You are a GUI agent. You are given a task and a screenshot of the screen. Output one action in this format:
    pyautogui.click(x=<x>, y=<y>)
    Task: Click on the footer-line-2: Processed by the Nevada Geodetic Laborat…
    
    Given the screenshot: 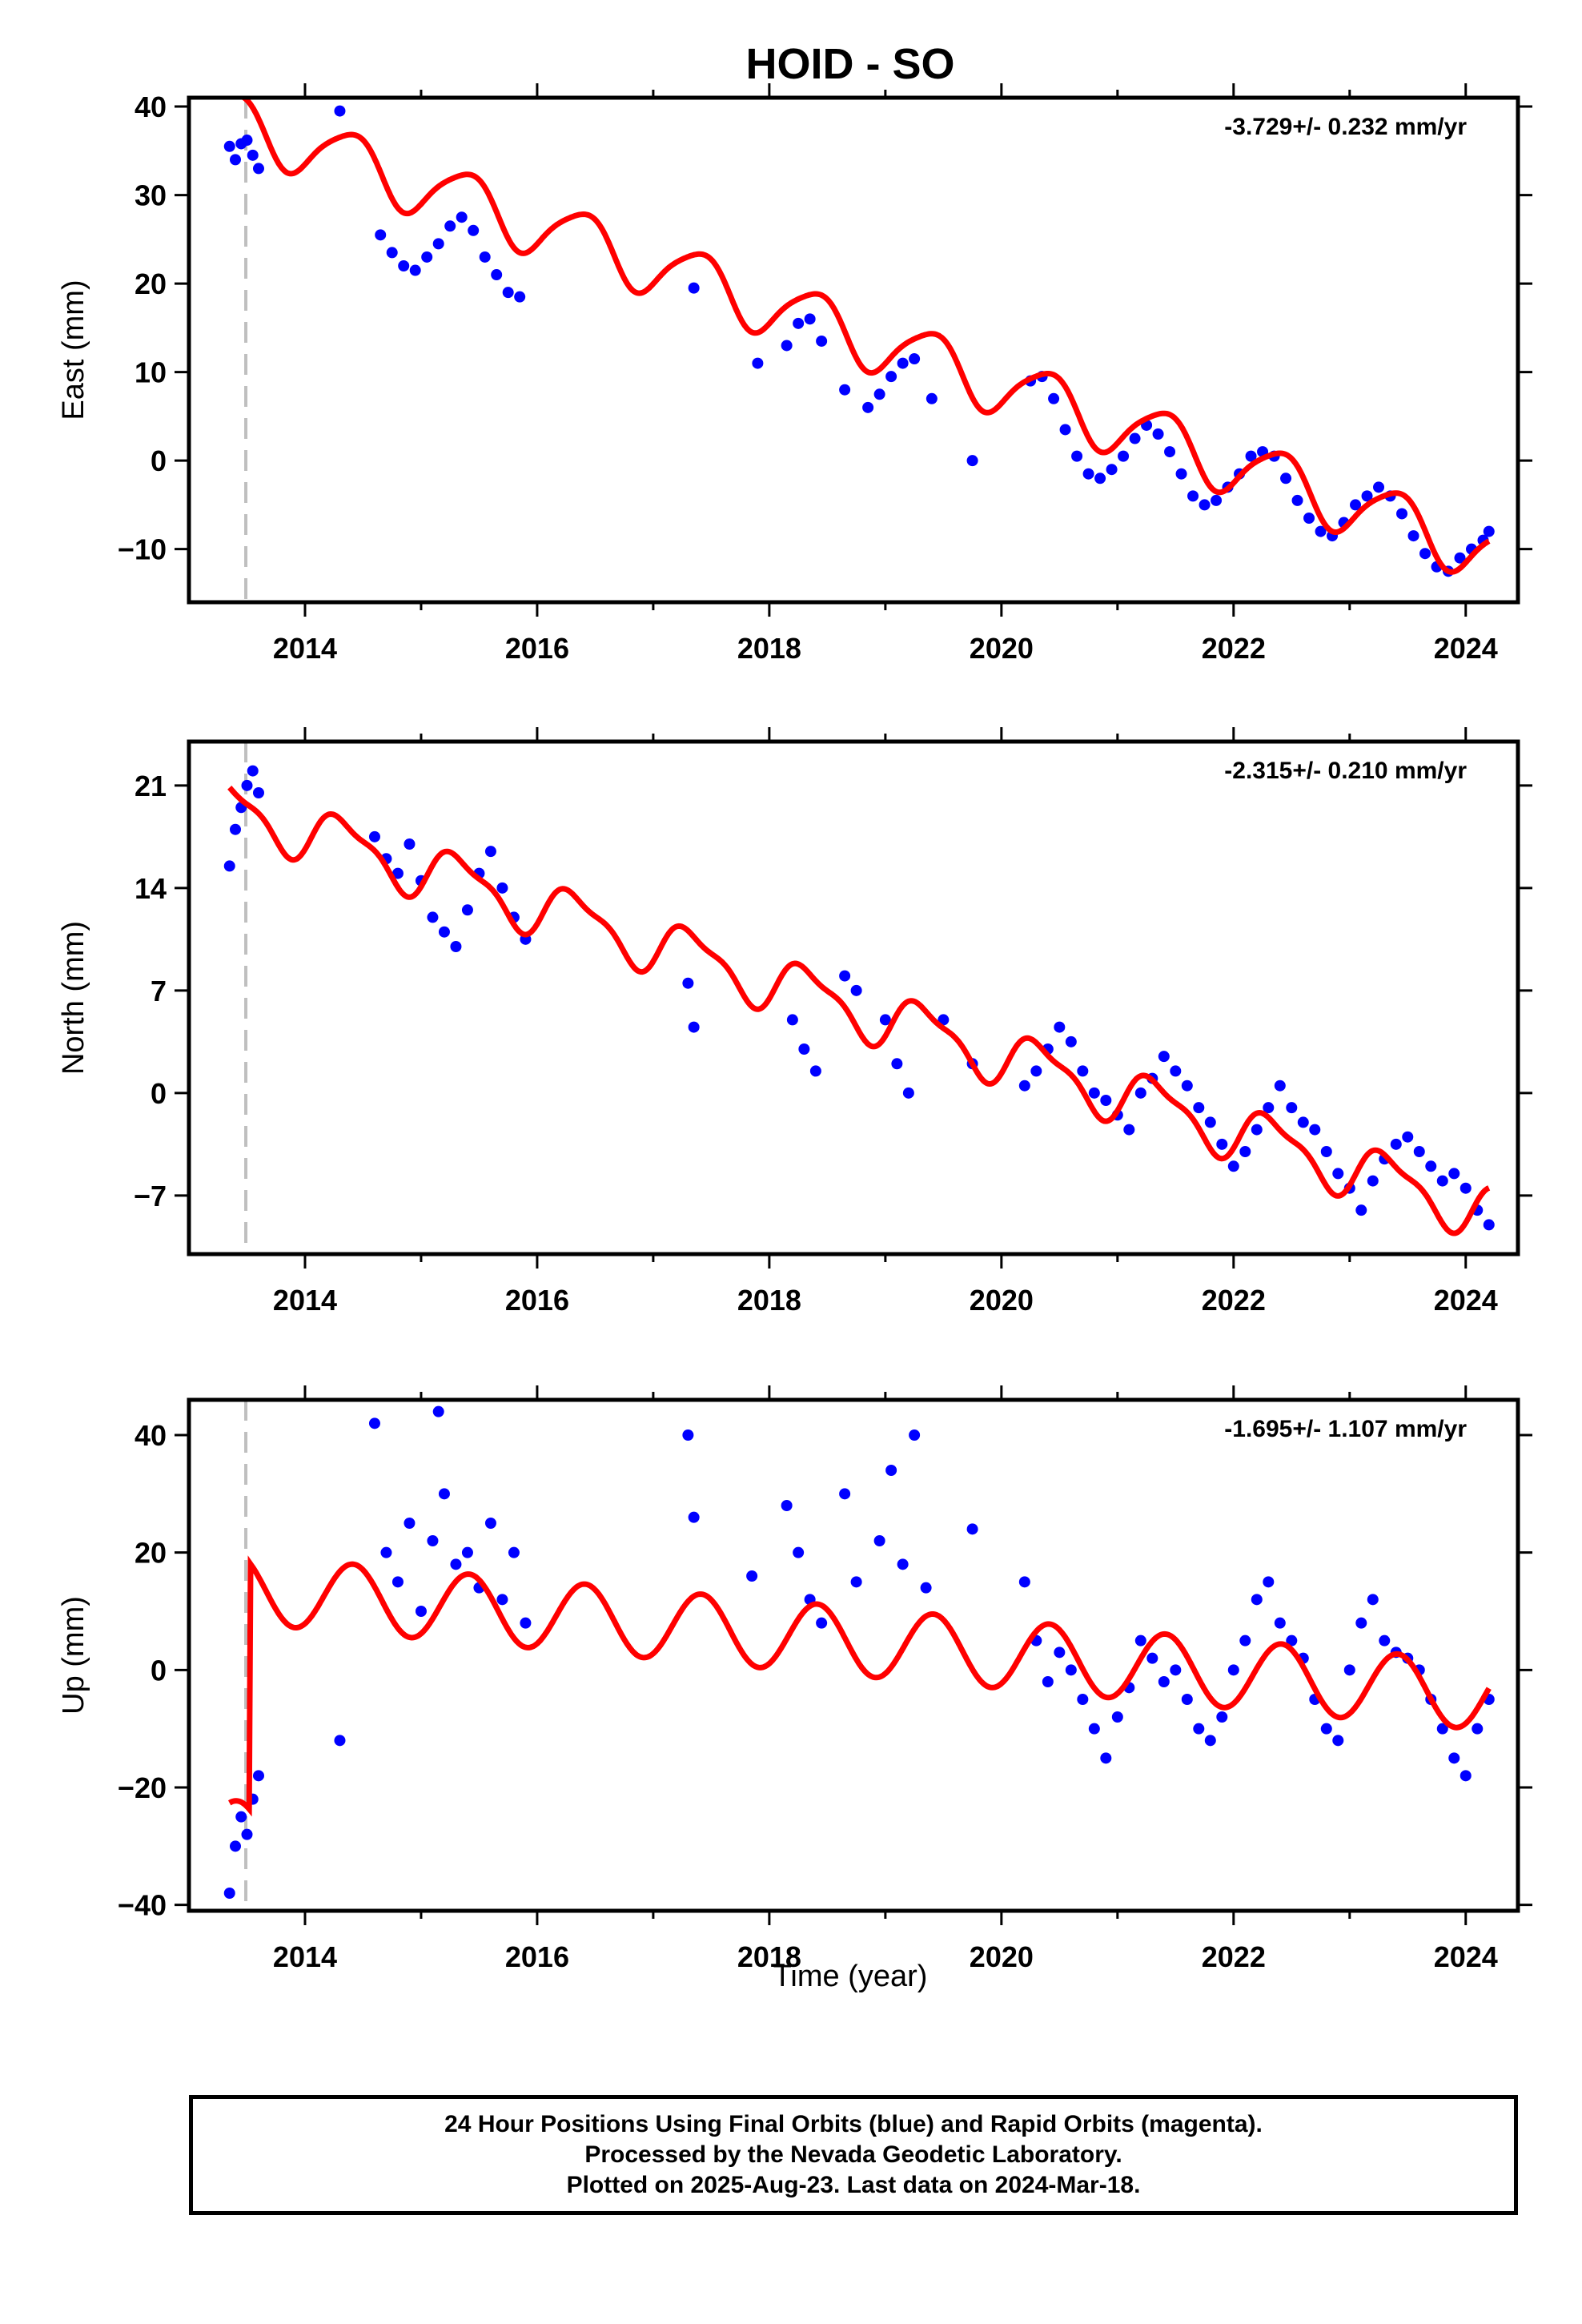 What is the action you would take?
    pyautogui.click(x=853, y=2154)
    